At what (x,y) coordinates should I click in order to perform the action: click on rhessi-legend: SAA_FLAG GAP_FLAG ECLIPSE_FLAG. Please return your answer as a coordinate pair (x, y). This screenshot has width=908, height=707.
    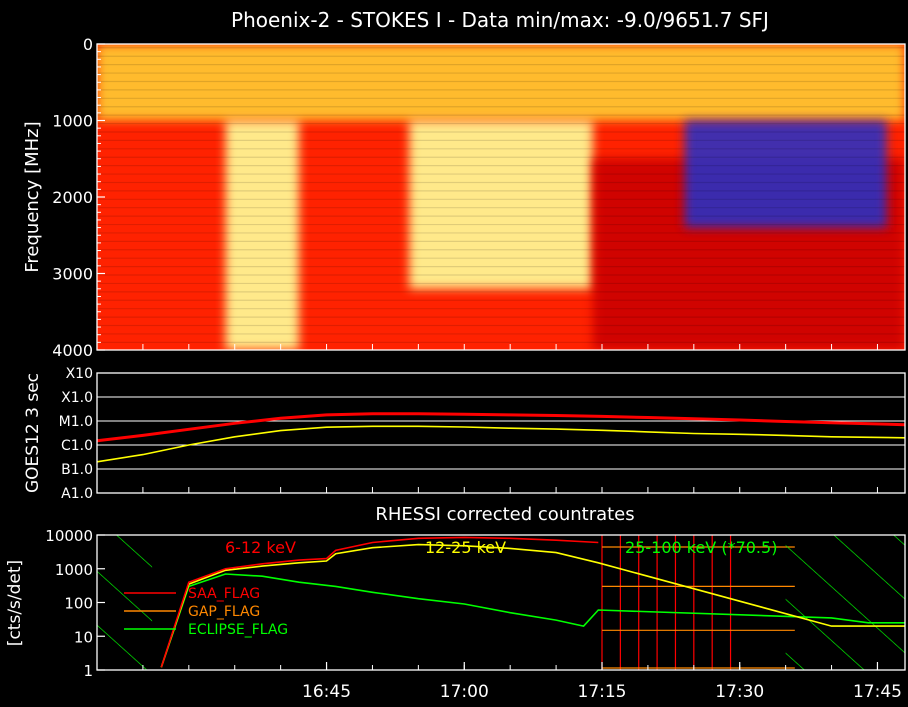
    Looking at the image, I should click on (206, 612).